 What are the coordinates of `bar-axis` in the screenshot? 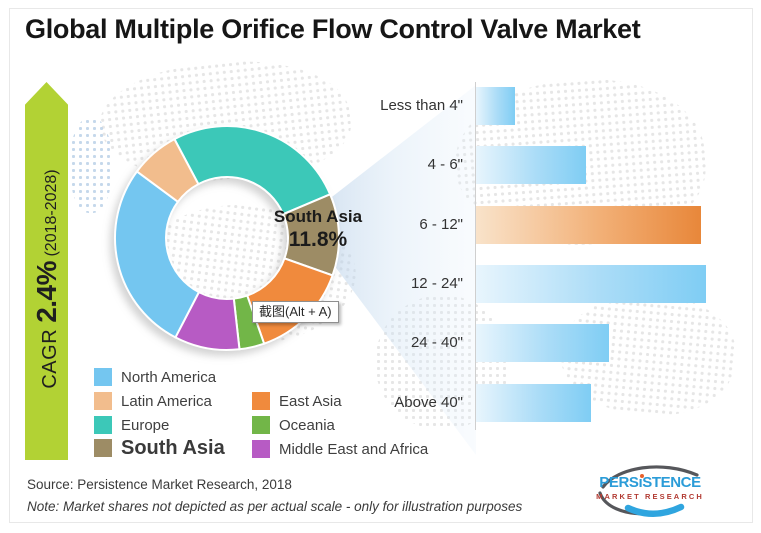 It's located at (475, 256).